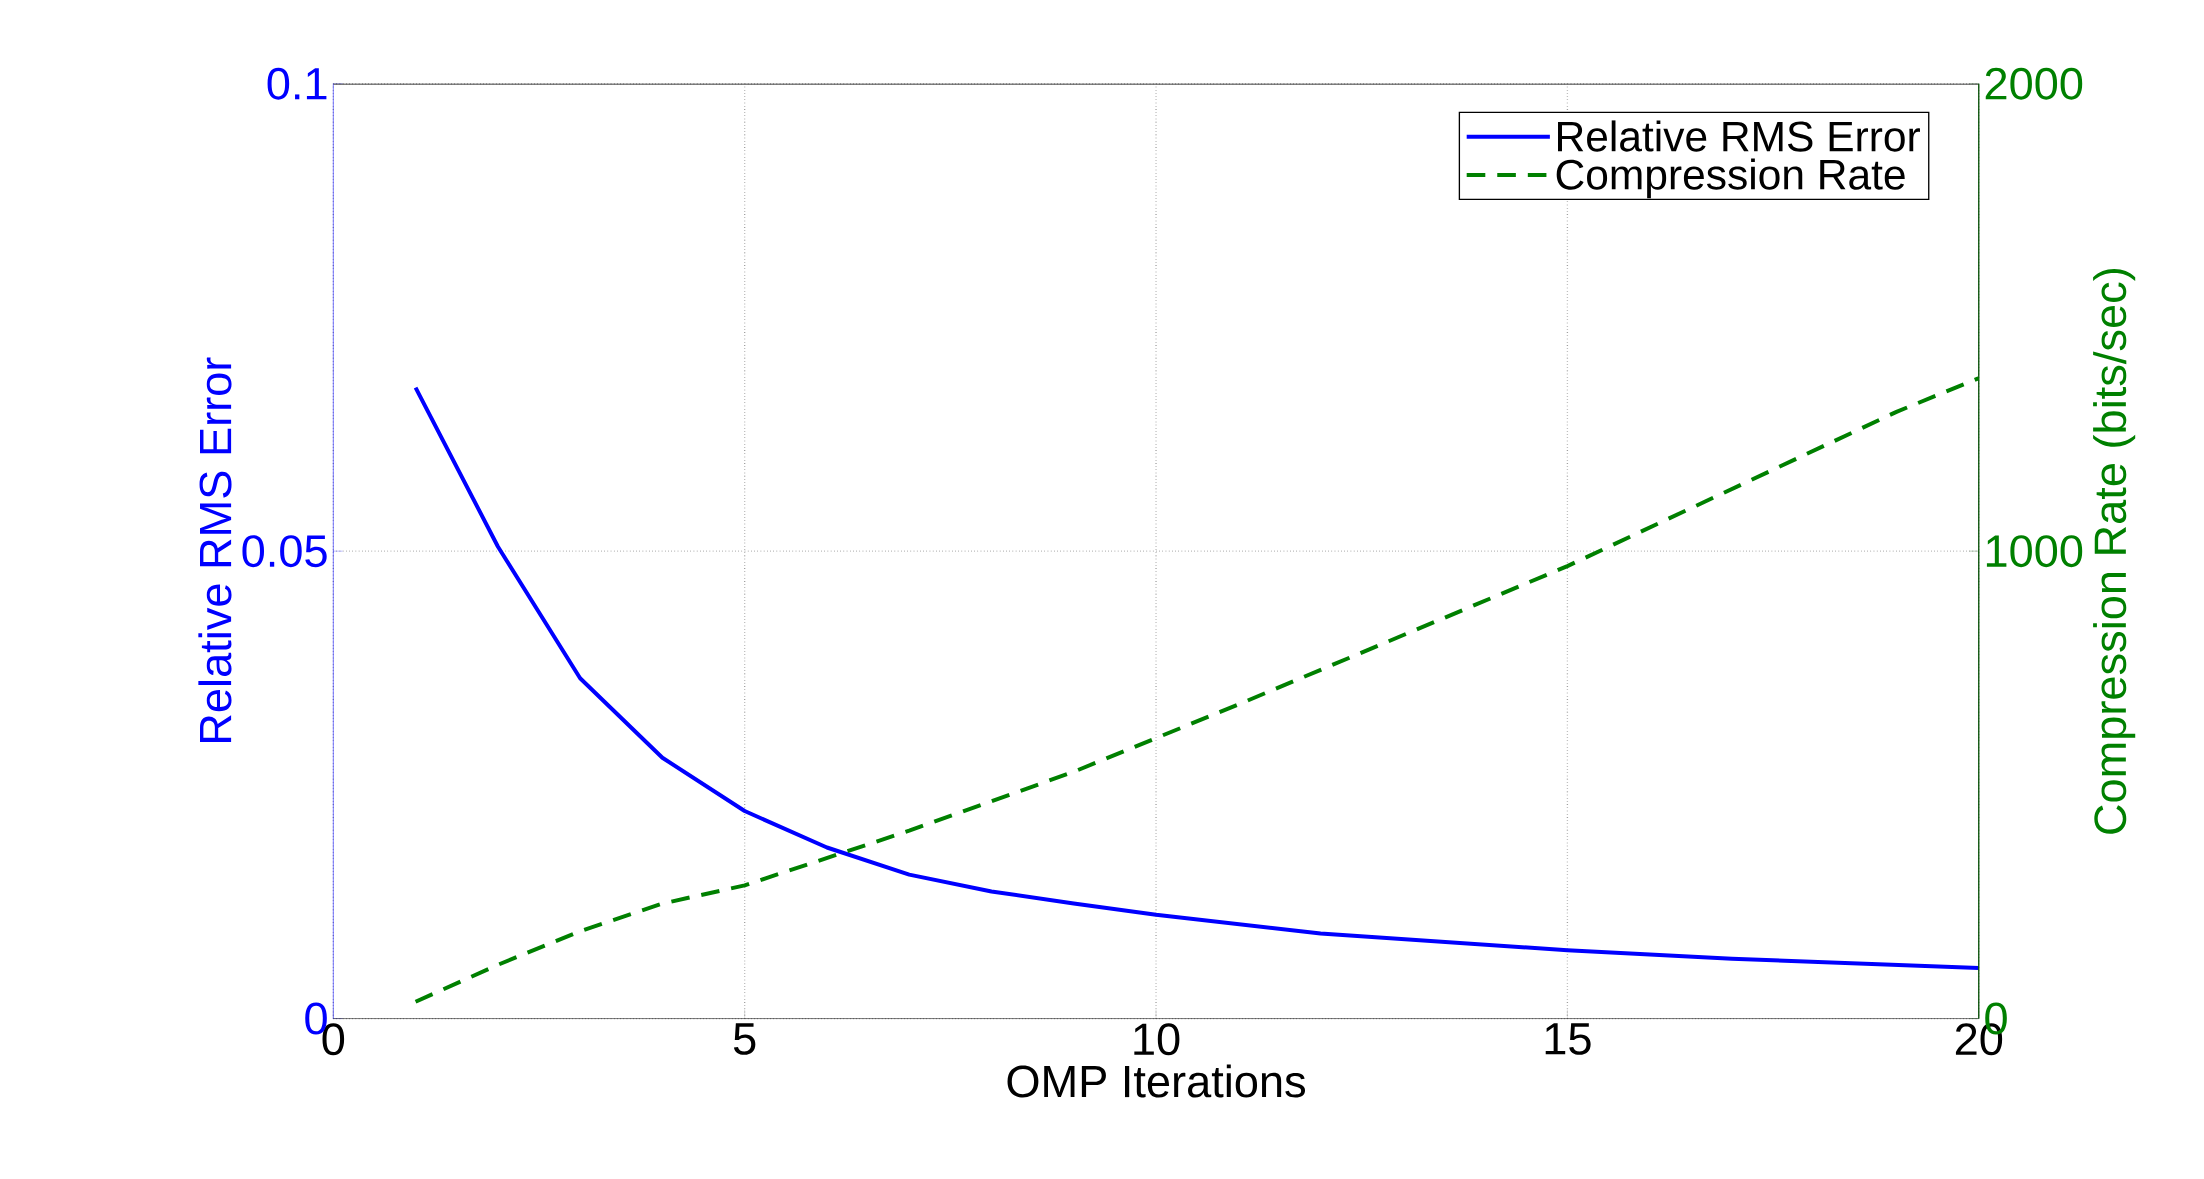 The image size is (2204, 1179). Describe the element at coordinates (1568, 1039) in the screenshot. I see `x-tick-label: 15` at that location.